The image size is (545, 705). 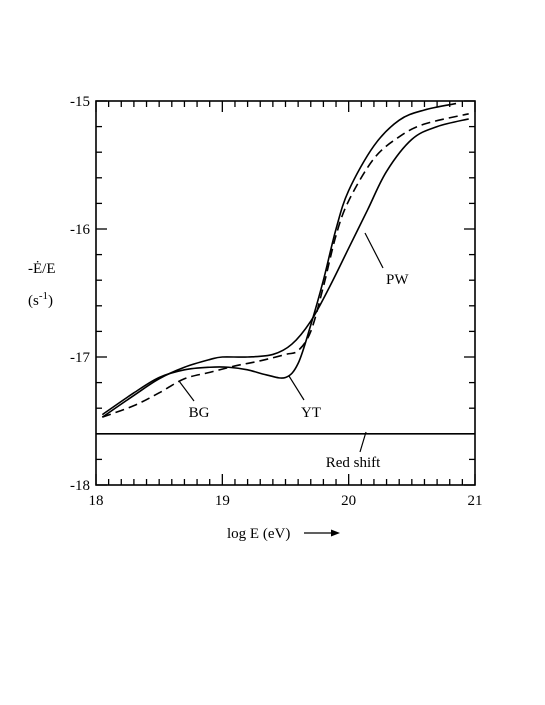 I want to click on y-axis-label: -Ė/E, so click(x=42, y=269).